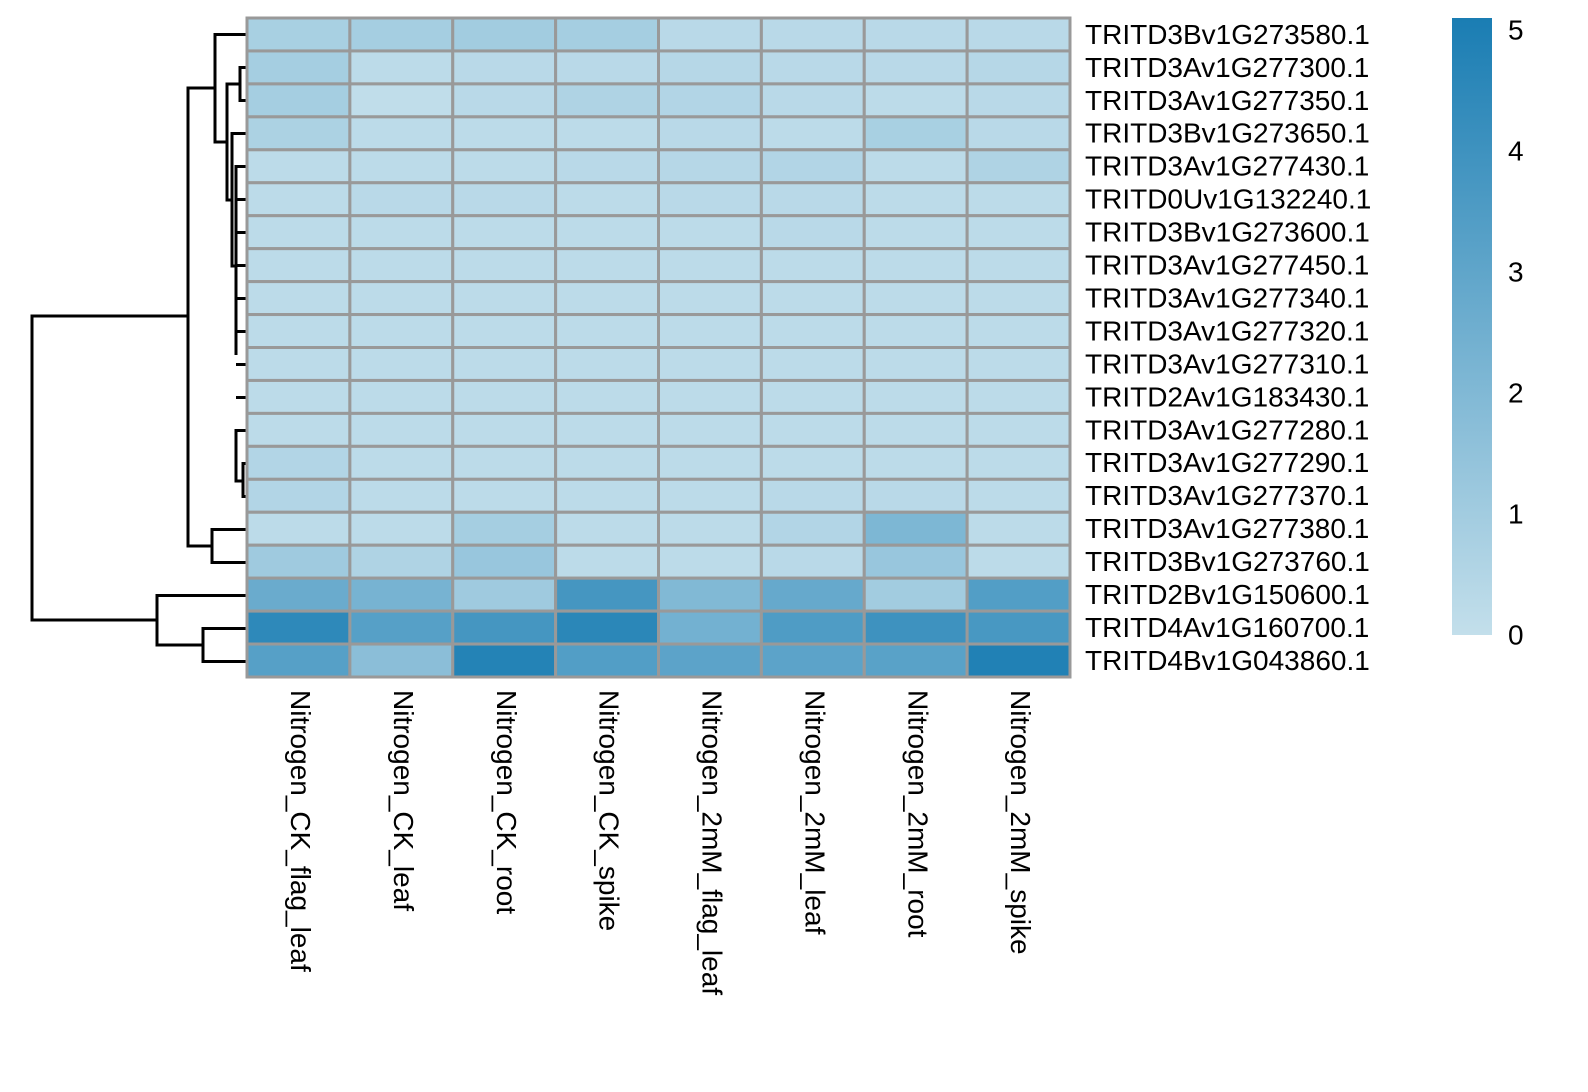 This screenshot has width=1588, height=1092. I want to click on column-label: Nitrogen_2mM_root, so click(917, 814).